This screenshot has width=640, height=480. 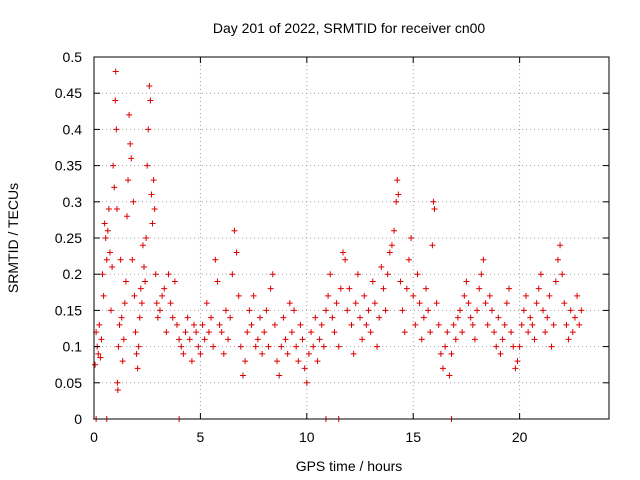 I want to click on y-tick-label: 0.3, so click(x=73, y=202).